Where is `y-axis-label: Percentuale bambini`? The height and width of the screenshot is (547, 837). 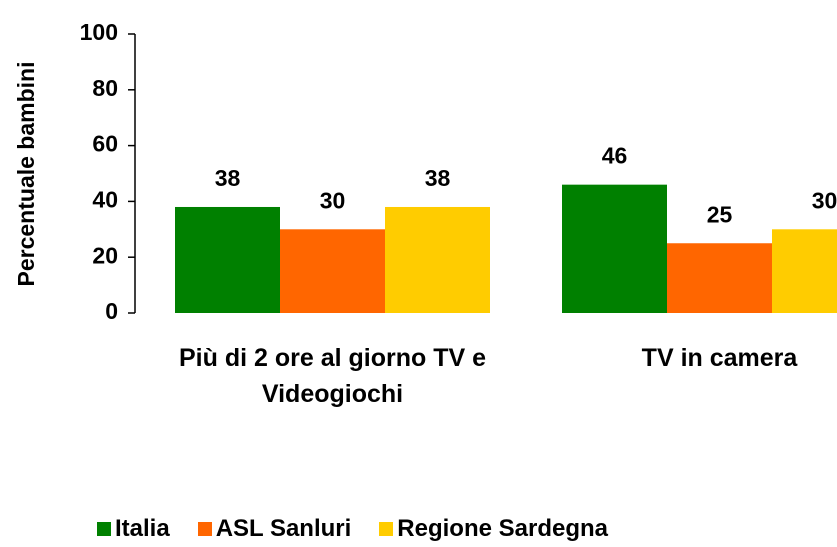
y-axis-label: Percentuale bambini is located at coordinates (26, 174).